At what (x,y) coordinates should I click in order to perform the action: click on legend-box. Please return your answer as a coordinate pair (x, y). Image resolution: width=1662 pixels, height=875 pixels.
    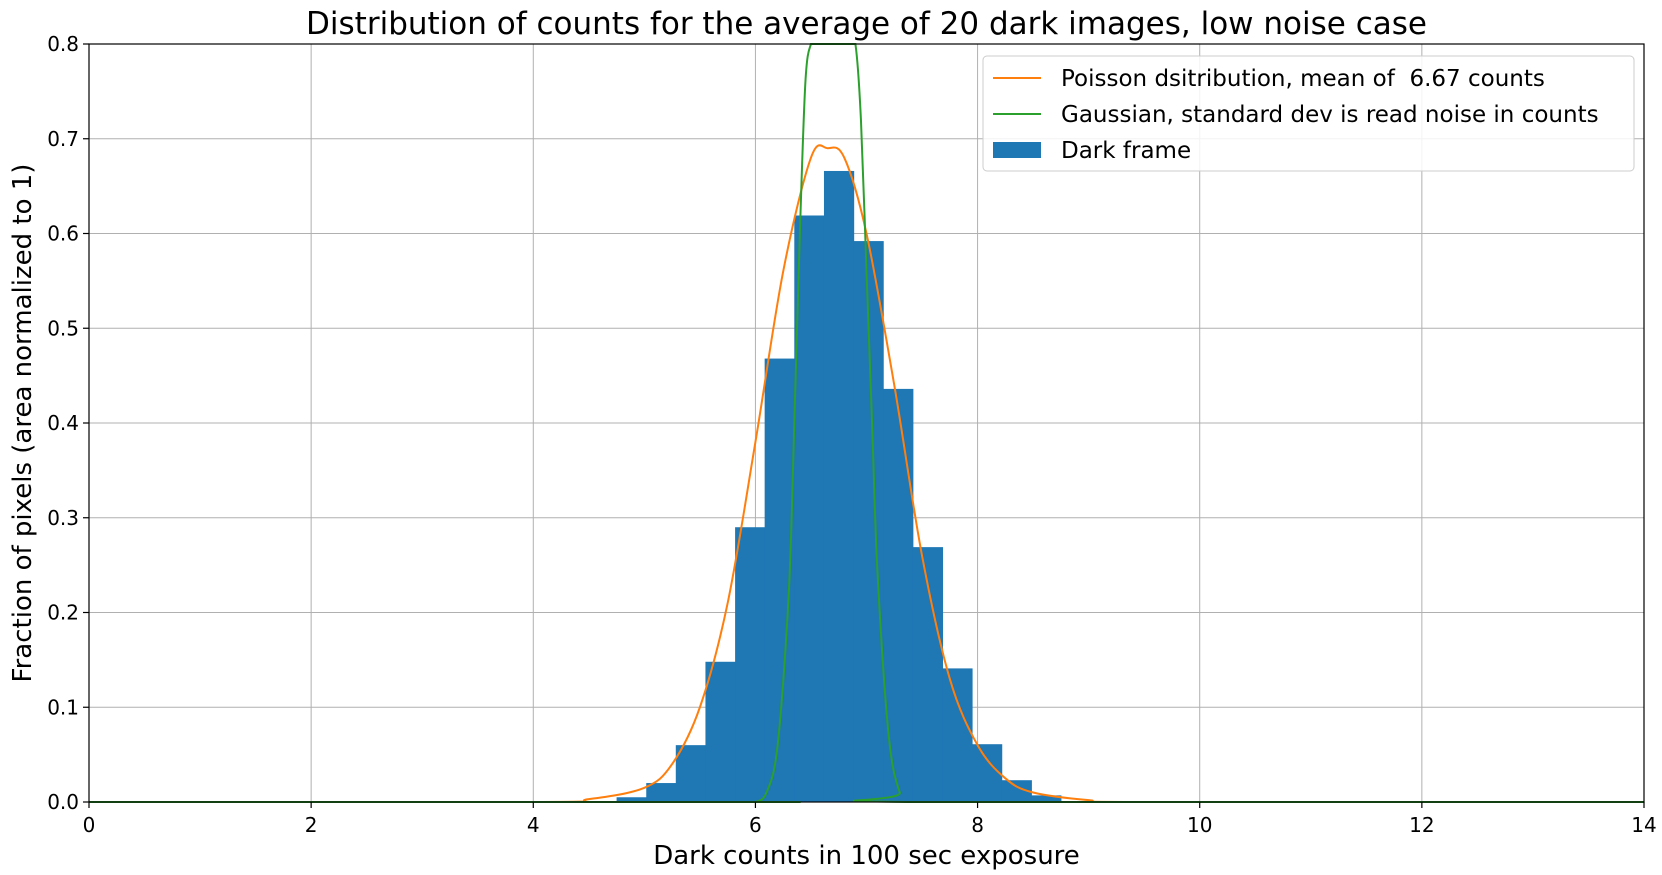
    Looking at the image, I should click on (1308, 113).